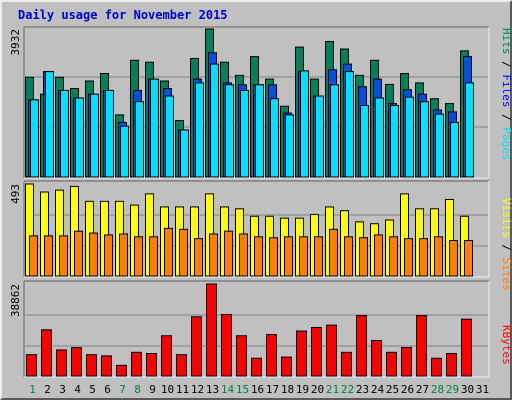  What do you see at coordinates (15, 42) in the screenshot?
I see `hits-ymax-label: 3932` at bounding box center [15, 42].